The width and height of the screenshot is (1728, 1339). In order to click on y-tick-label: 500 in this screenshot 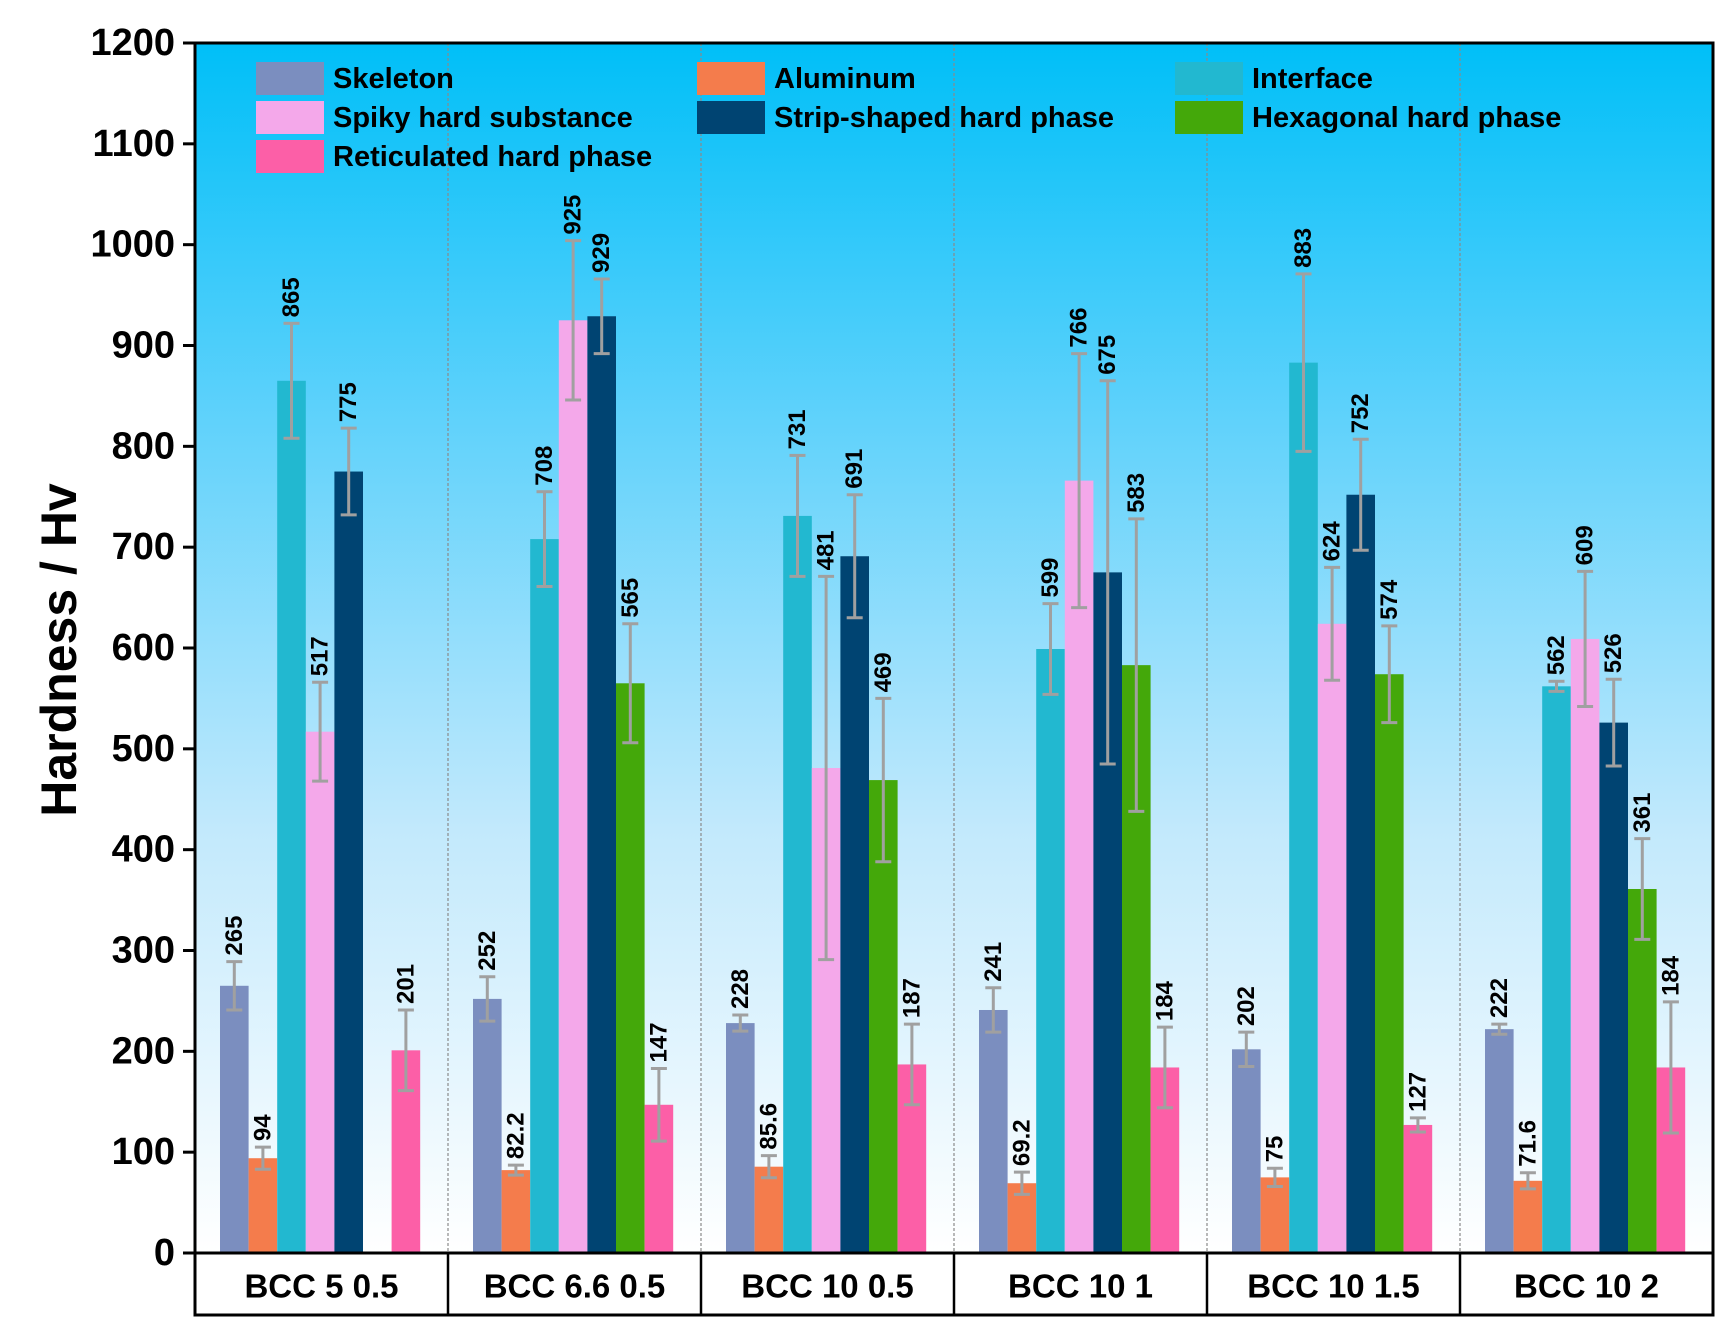, I will do `click(143, 749)`.